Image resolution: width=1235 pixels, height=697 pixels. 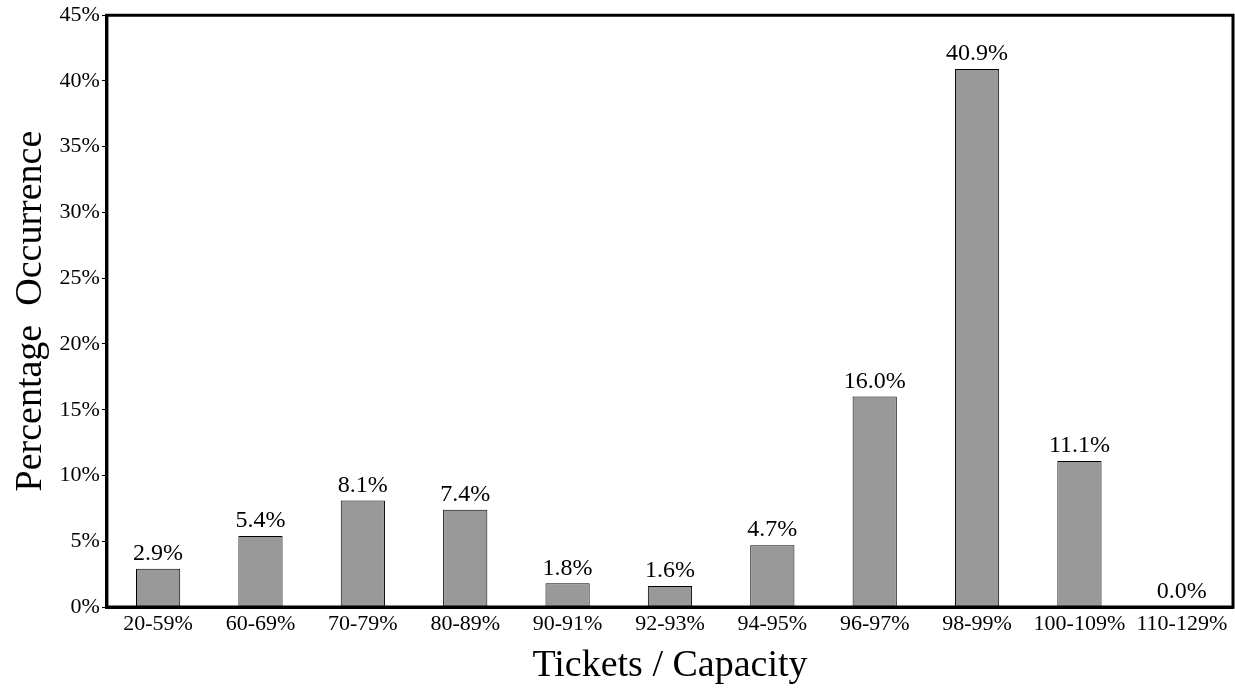 What do you see at coordinates (79, 211) in the screenshot?
I see `y-tick-label: 30%` at bounding box center [79, 211].